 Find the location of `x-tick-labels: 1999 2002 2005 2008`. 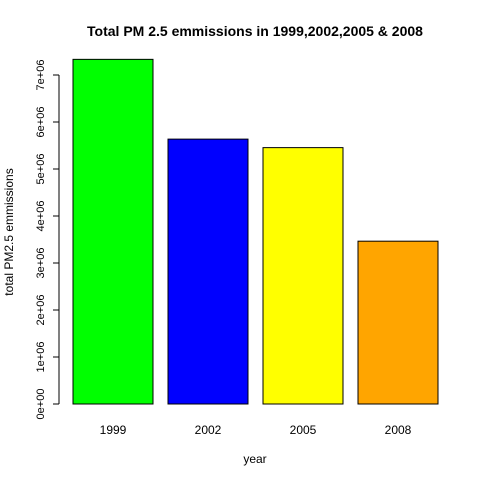

x-tick-labels: 1999 2002 2005 2008 is located at coordinates (256, 430).